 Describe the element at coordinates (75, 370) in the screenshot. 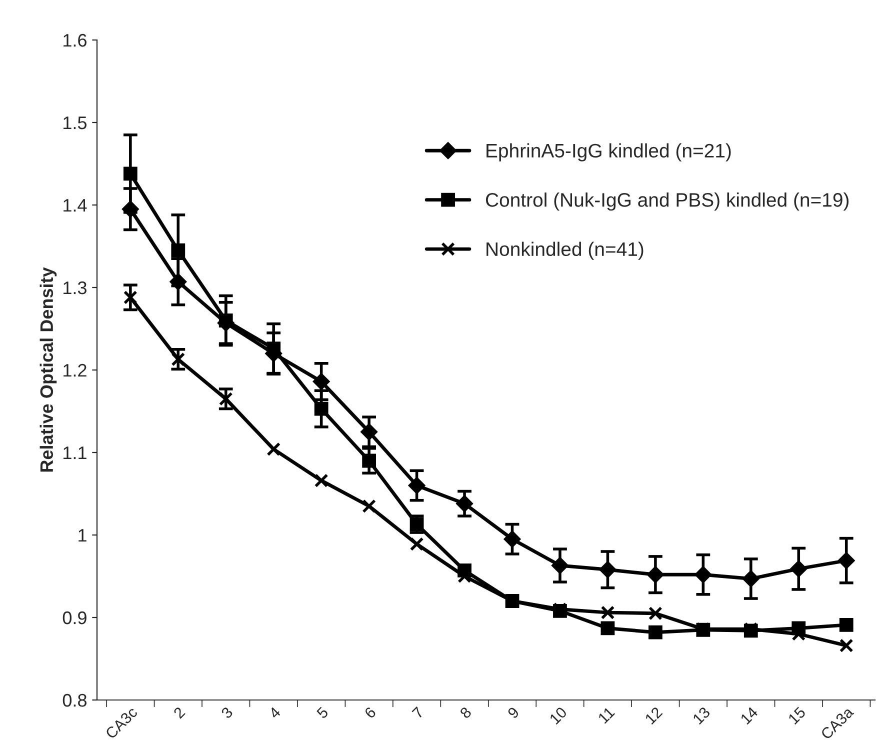

I see `y-tick-label: 1.2` at that location.